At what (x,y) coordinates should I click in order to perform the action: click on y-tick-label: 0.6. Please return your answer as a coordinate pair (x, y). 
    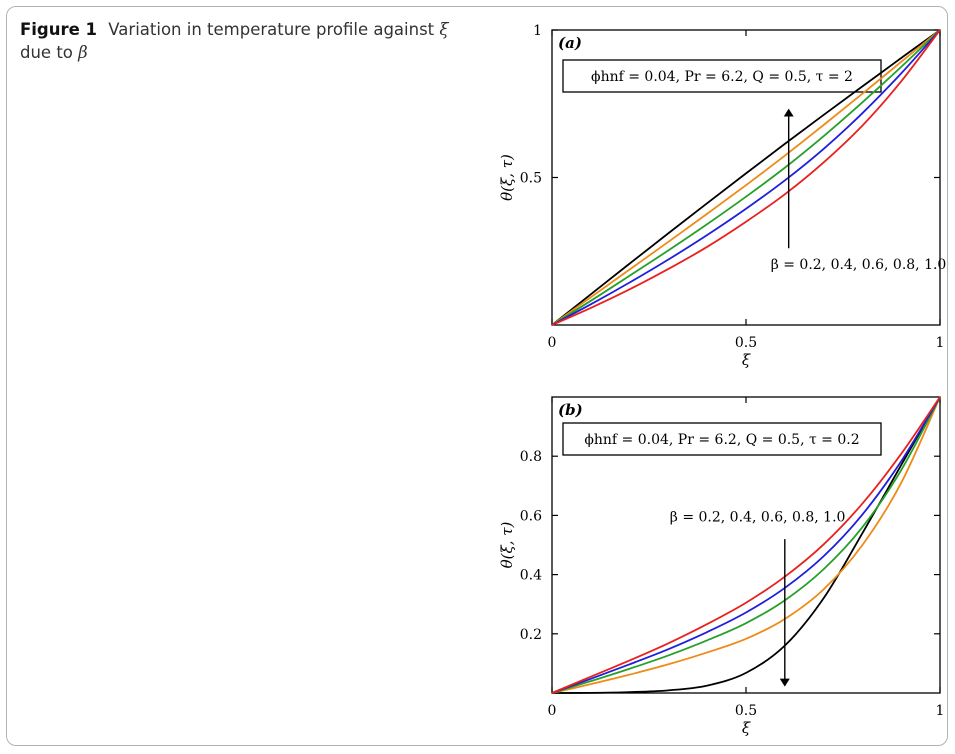
    Looking at the image, I should click on (531, 516).